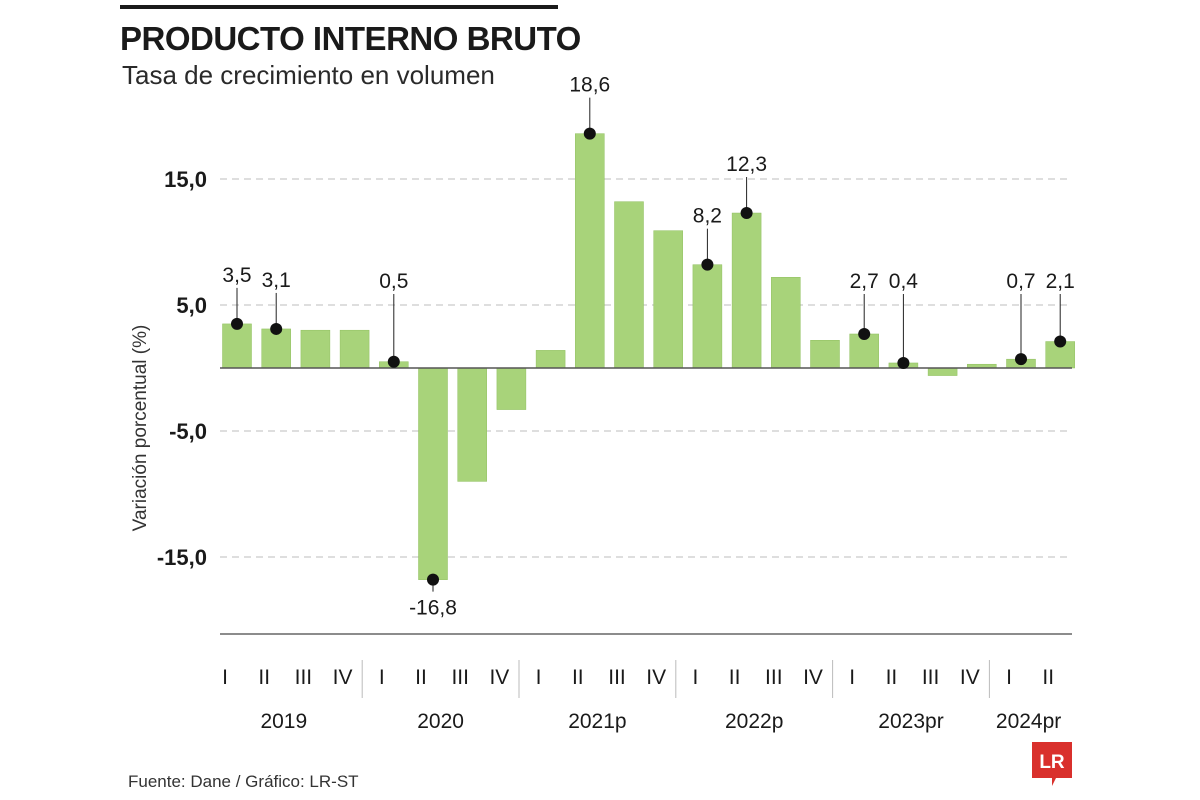 The height and width of the screenshot is (800, 1200). Describe the element at coordinates (185, 179) in the screenshot. I see `y-tick-label: 15,0` at that location.